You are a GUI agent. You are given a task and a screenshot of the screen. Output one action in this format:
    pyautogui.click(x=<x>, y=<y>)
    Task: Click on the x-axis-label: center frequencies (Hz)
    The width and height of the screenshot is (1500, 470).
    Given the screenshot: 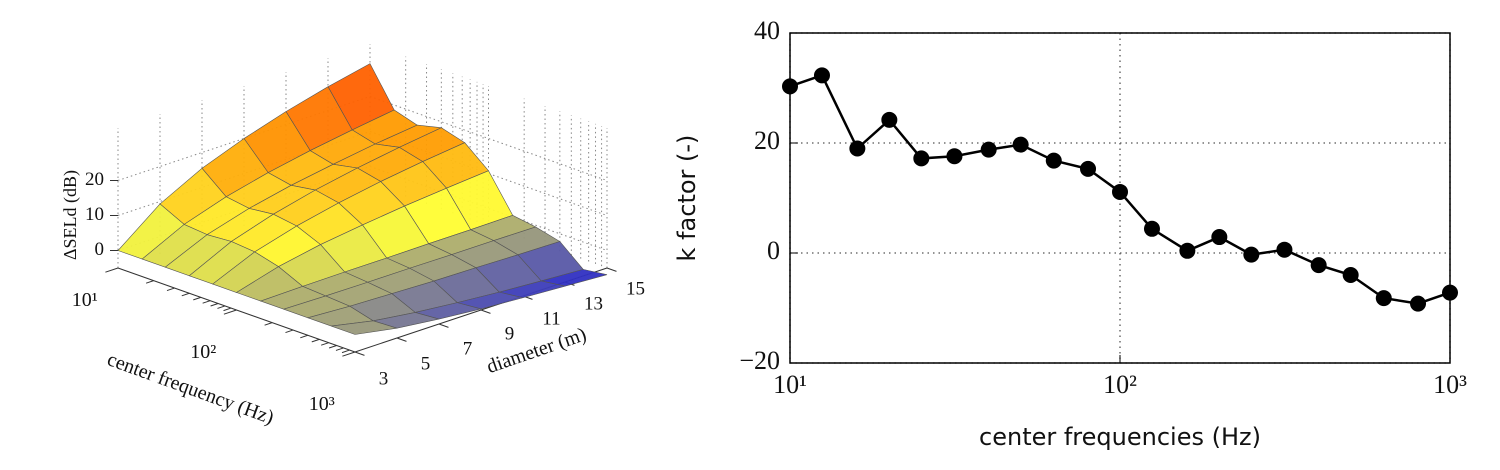 What is the action you would take?
    pyautogui.click(x=1120, y=437)
    